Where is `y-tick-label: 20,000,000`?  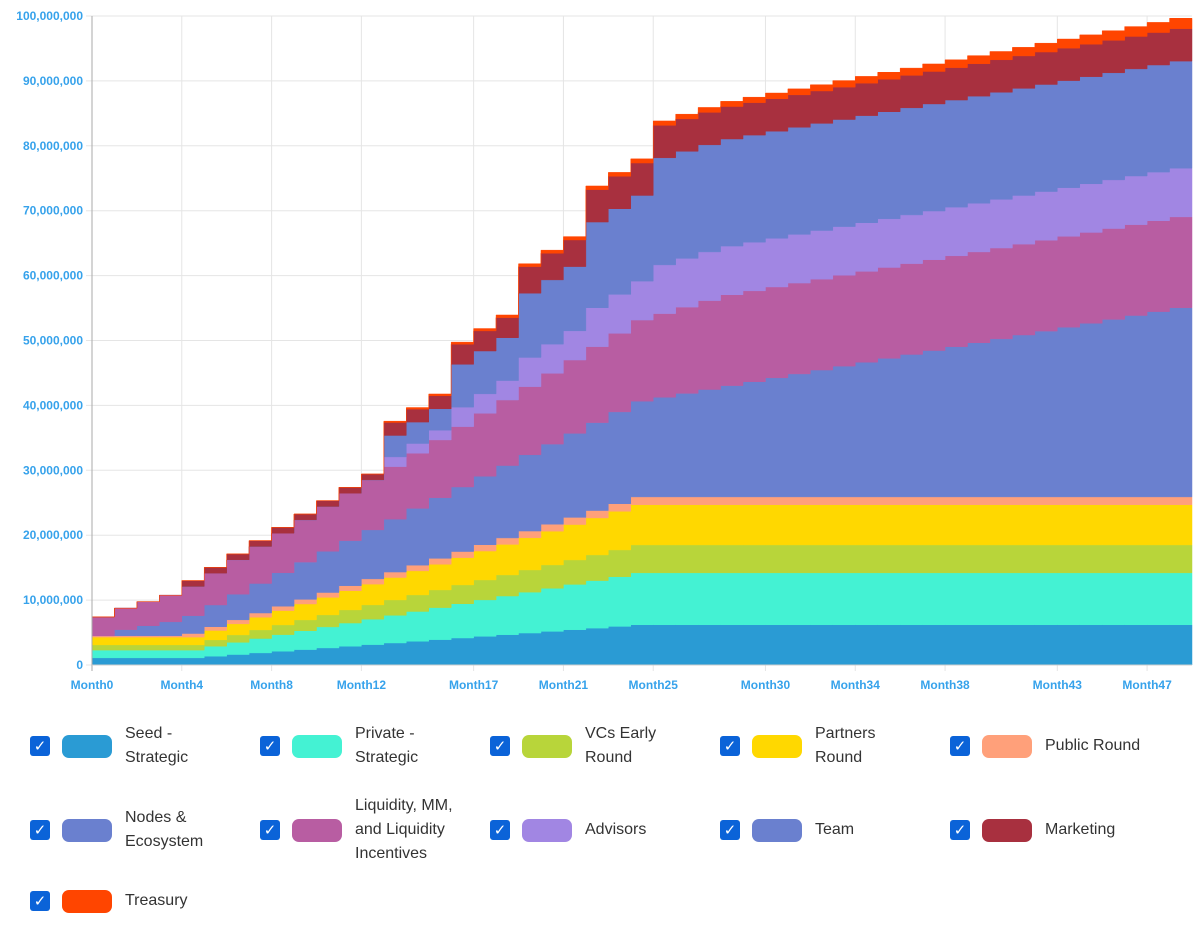 y-tick-label: 20,000,000 is located at coordinates (53, 535).